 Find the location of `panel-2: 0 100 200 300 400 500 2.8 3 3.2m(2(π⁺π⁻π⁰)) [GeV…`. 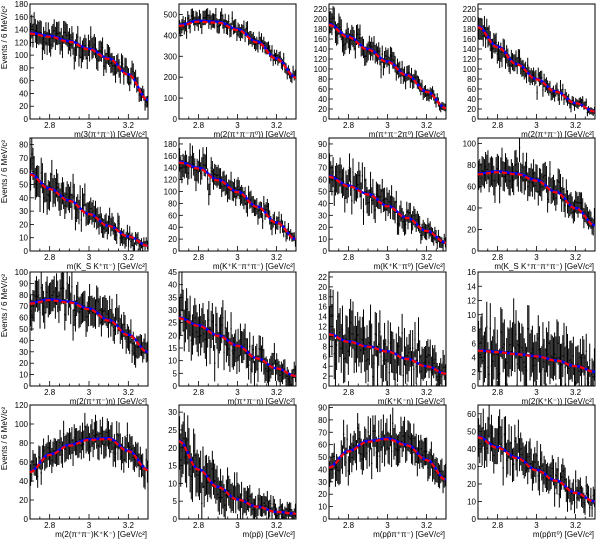

panel-2: 0 100 200 300 400 500 2.8 3 3.2m(2(π⁺π⁻π⁰)) [GeV… is located at coordinates (230, 71).